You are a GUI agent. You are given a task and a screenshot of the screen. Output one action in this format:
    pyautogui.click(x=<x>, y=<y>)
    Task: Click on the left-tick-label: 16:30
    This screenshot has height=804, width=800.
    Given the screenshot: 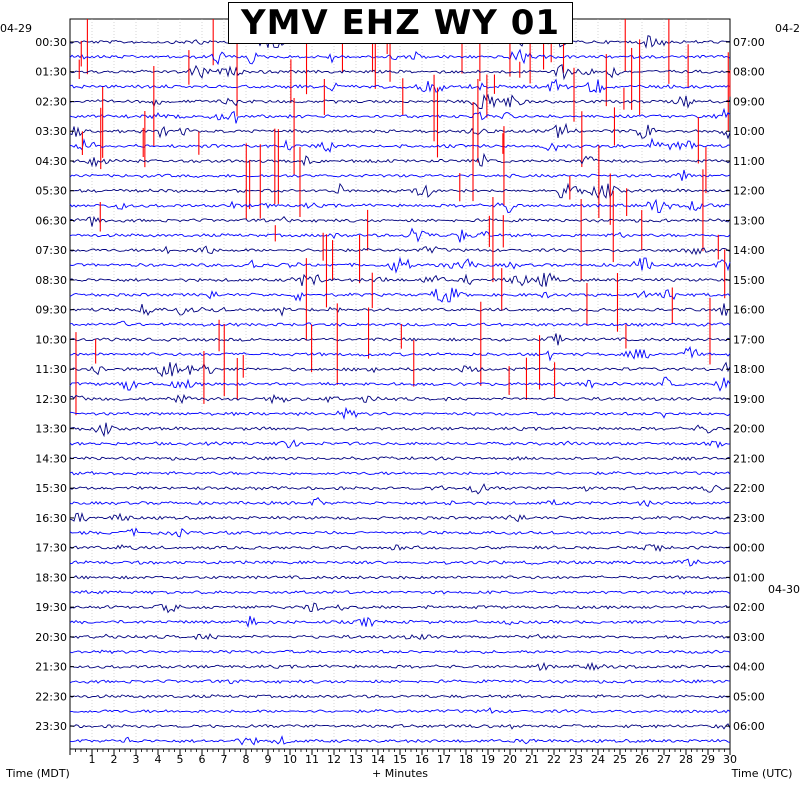 What is the action you would take?
    pyautogui.click(x=51, y=518)
    